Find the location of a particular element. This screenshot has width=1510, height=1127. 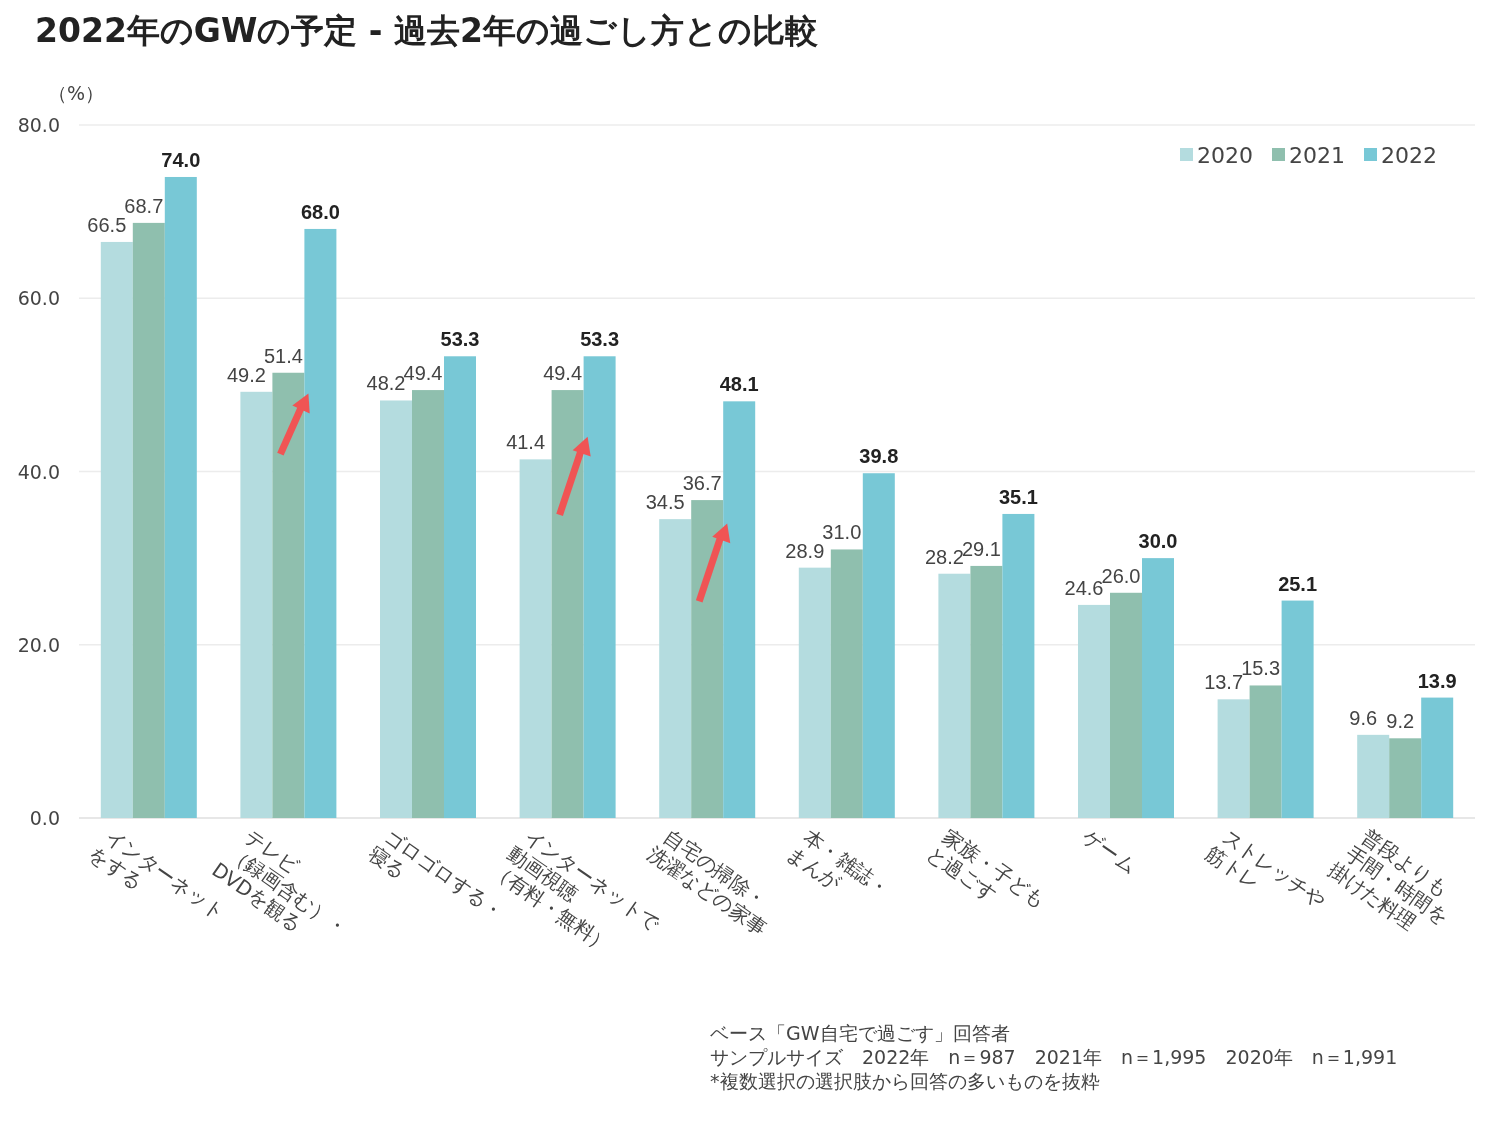

data-label: 31.0 is located at coordinates (842, 532).